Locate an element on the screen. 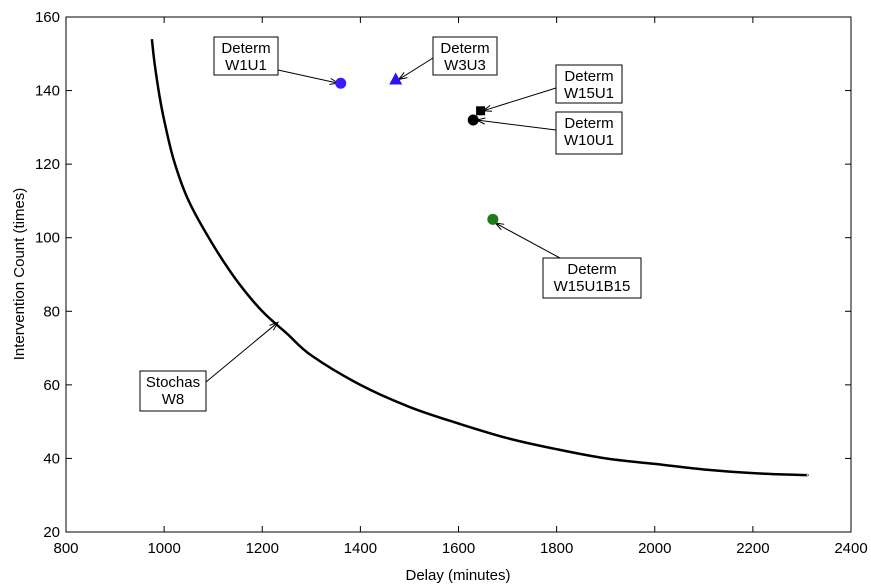  annotation-line2: W15U1B15 is located at coordinates (592, 286).